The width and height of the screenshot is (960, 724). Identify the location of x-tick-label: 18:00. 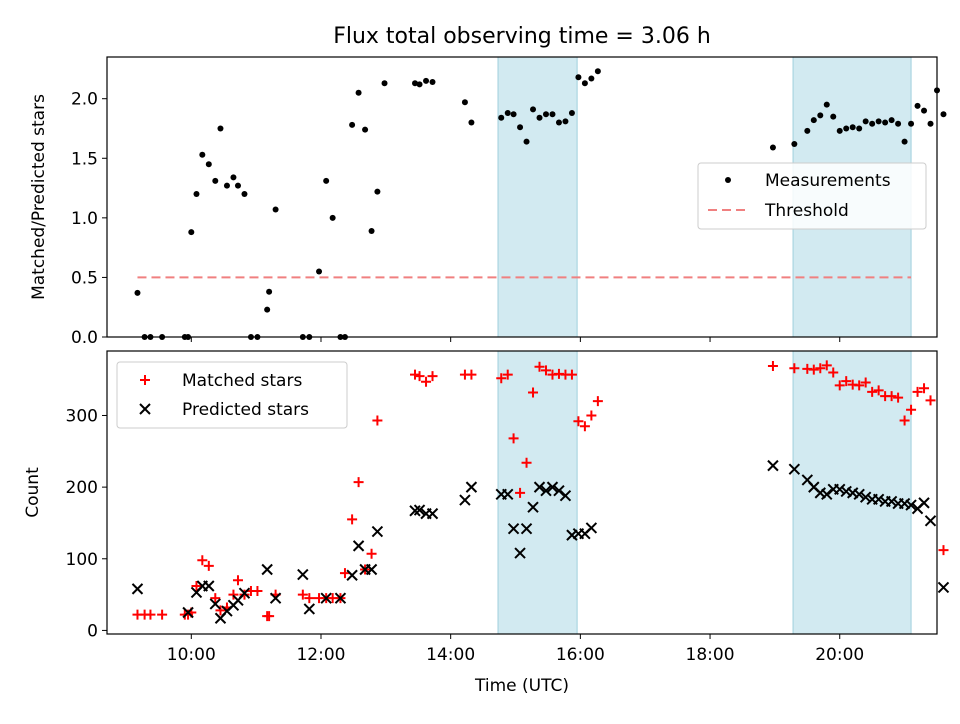
(710, 655).